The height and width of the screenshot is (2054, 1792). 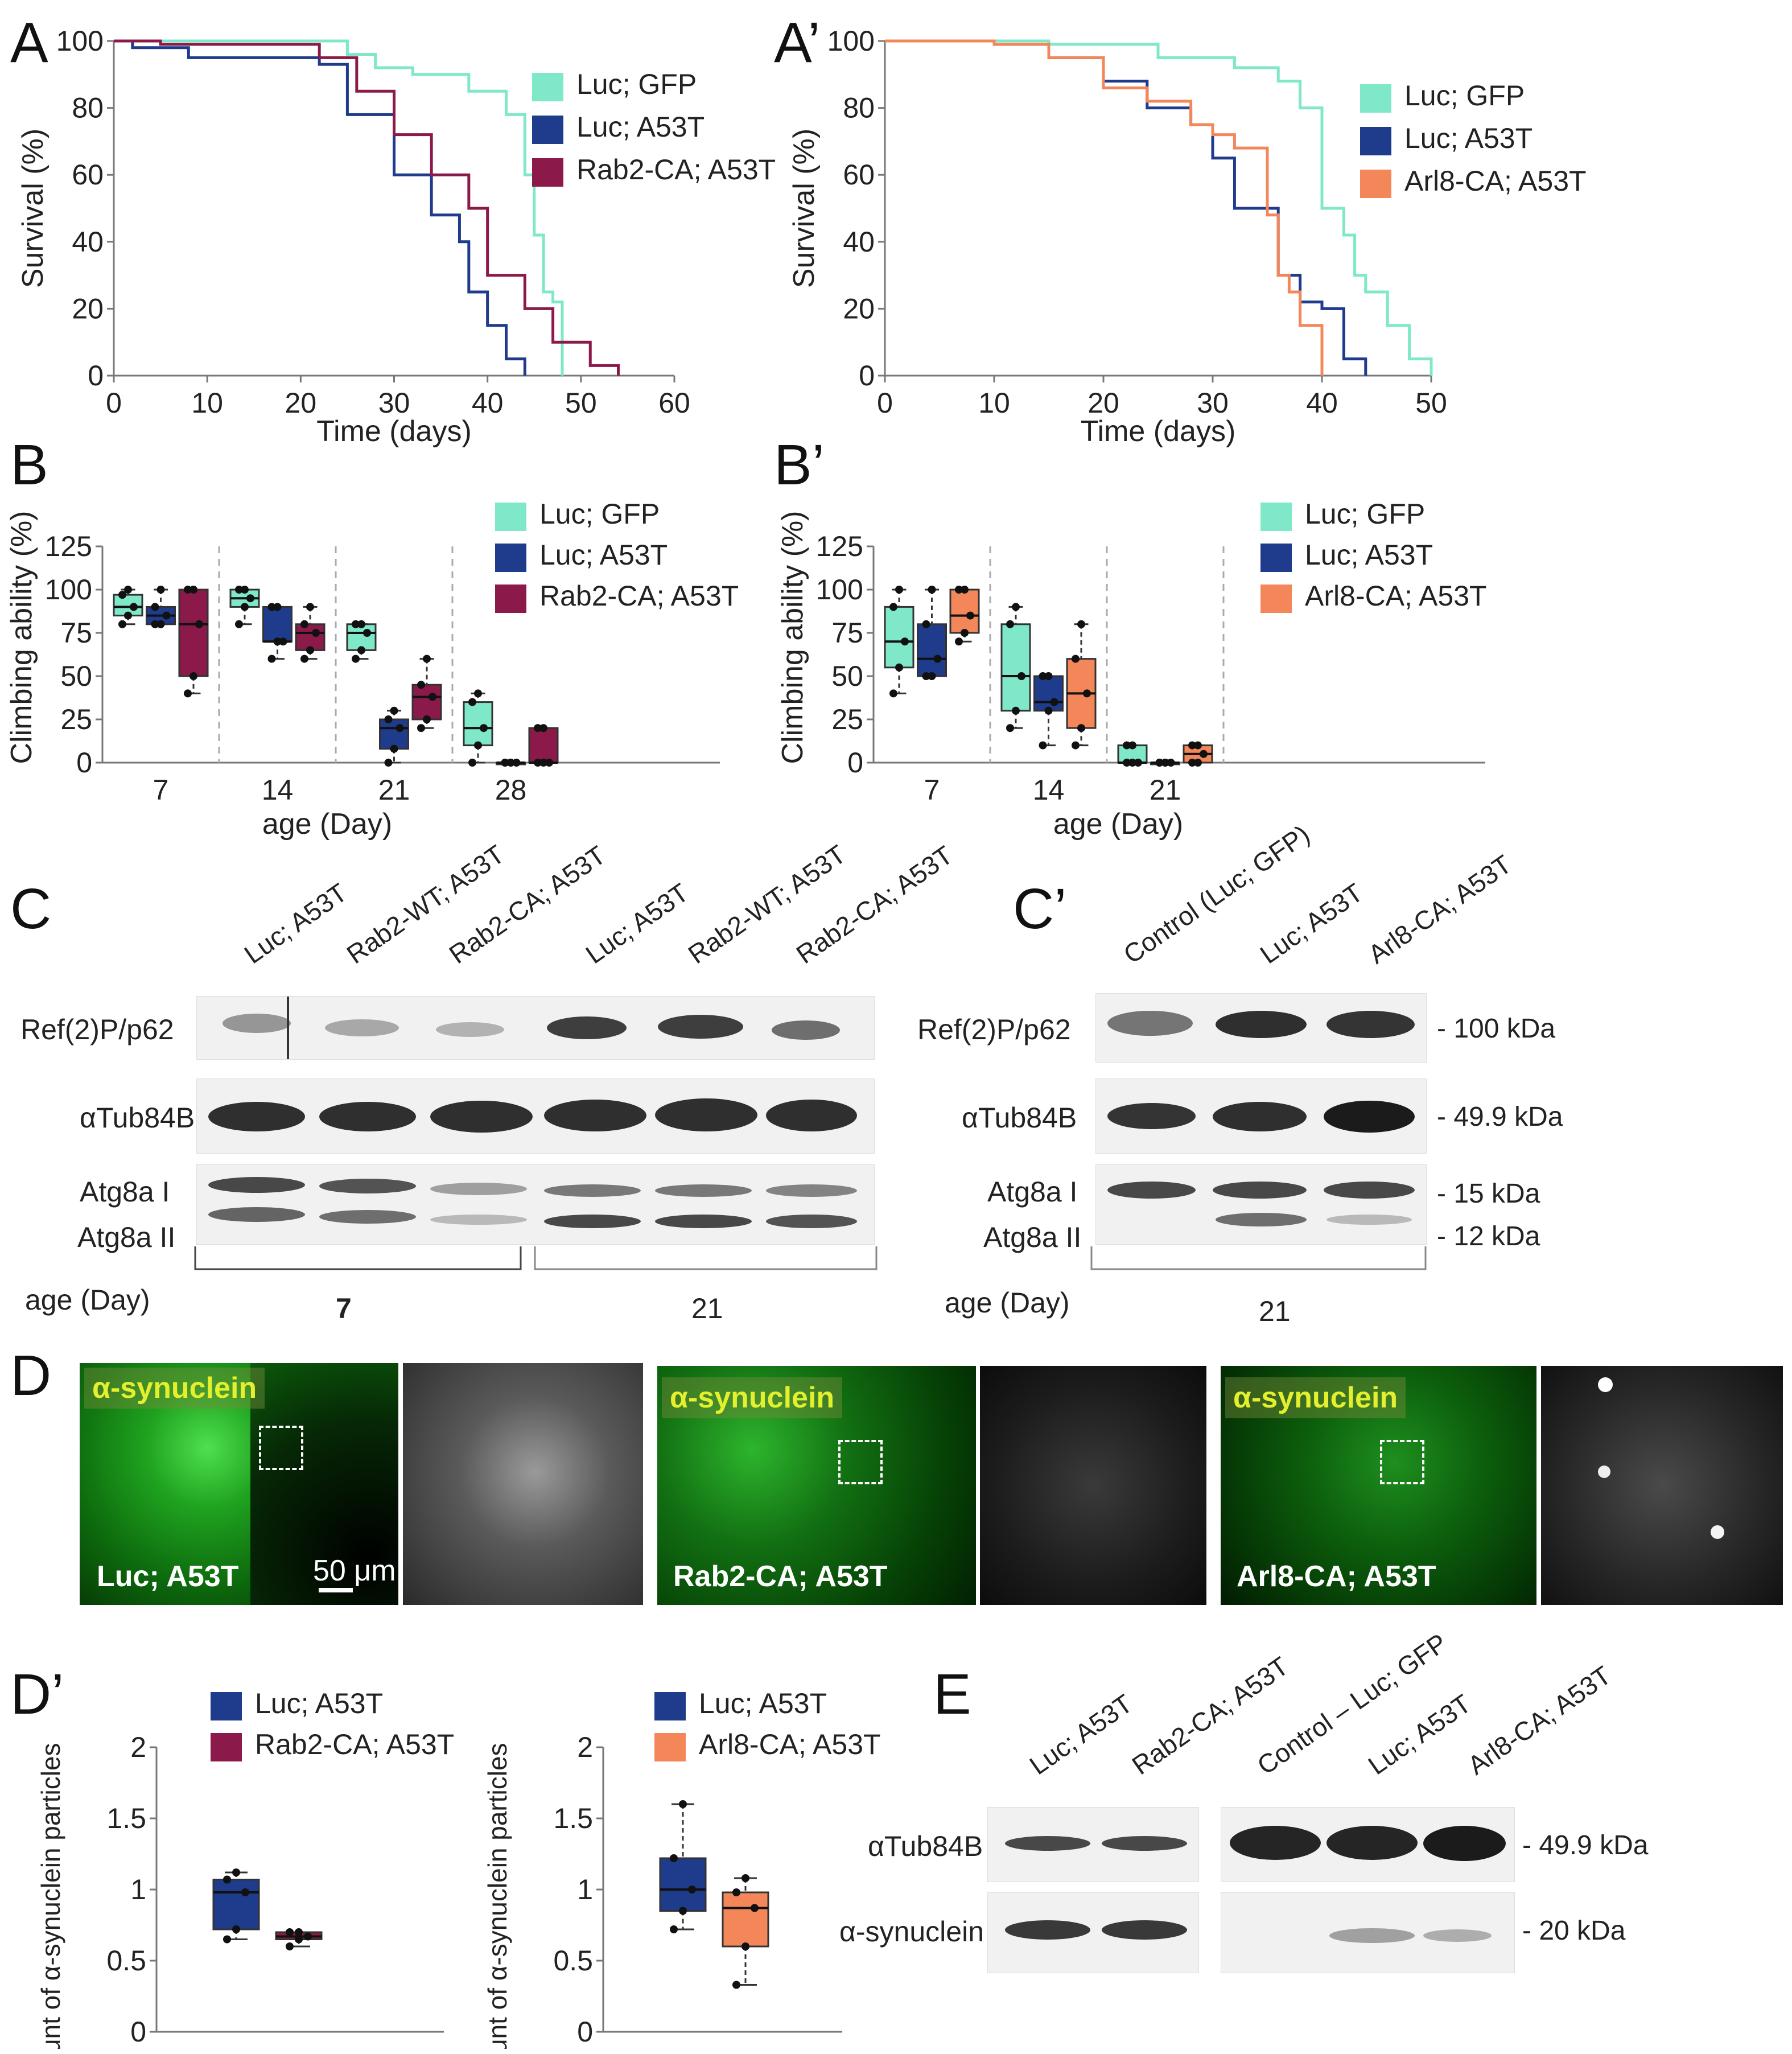 What do you see at coordinates (1258, 1258) in the screenshot?
I see `age-bracket` at bounding box center [1258, 1258].